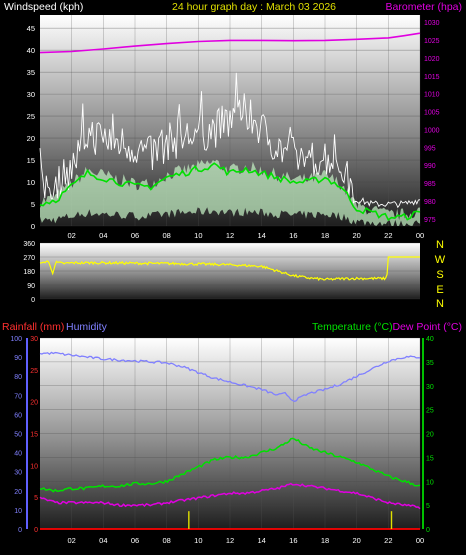  I want to click on wind-average-line, so click(230, 191).